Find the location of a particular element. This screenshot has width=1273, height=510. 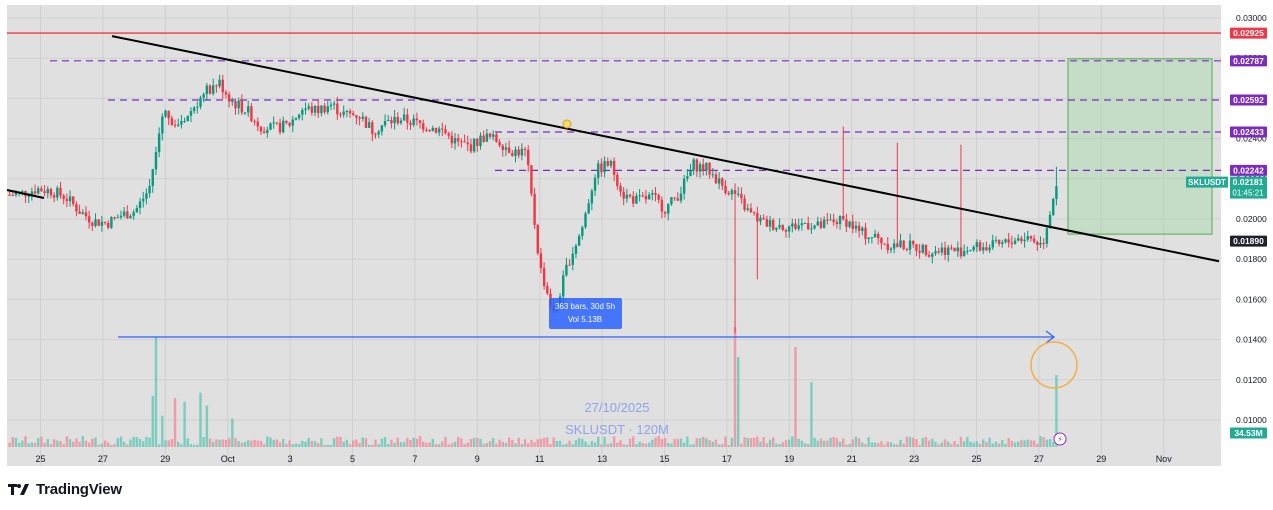

tradingview-logo: TradingView is located at coordinates (65, 489).